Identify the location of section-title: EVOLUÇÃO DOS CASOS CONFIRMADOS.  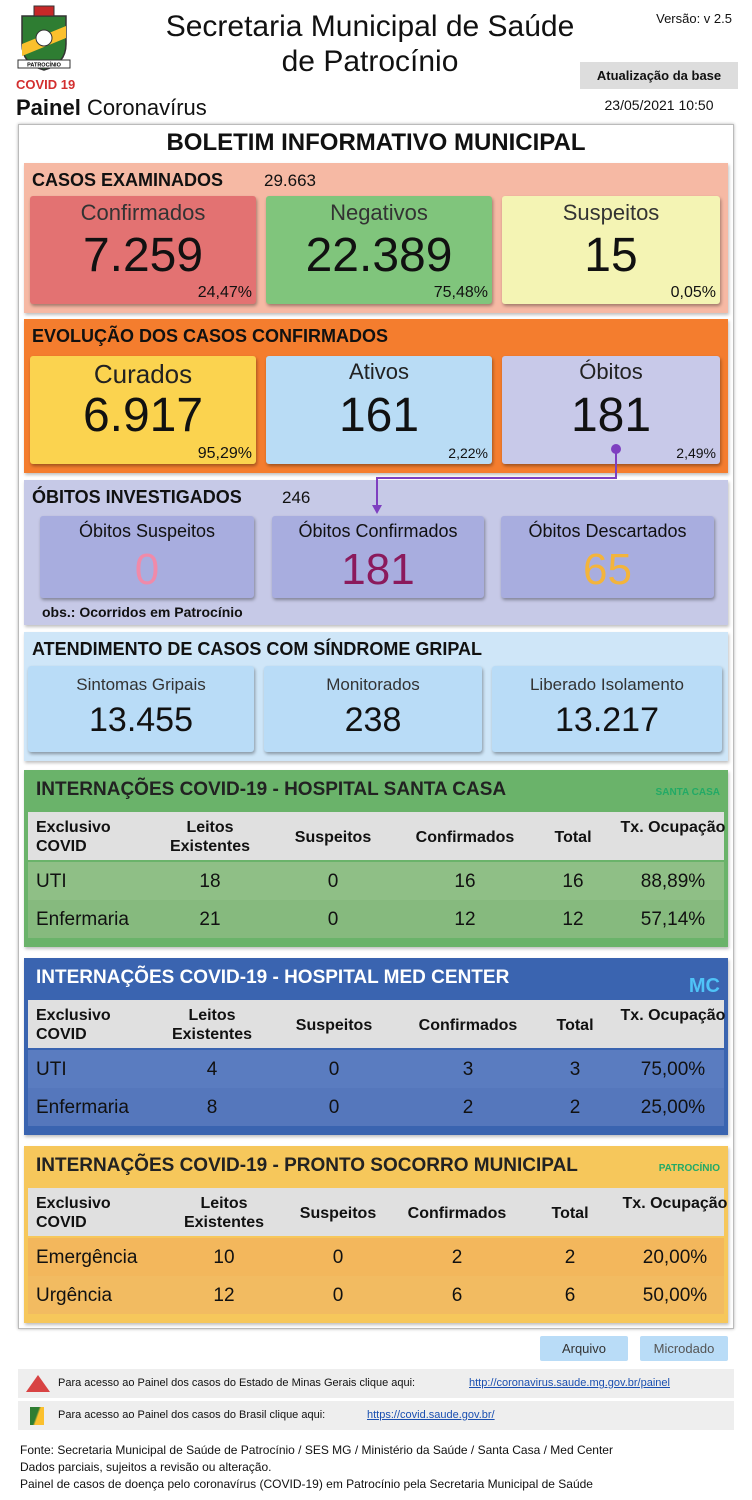
(210, 336).